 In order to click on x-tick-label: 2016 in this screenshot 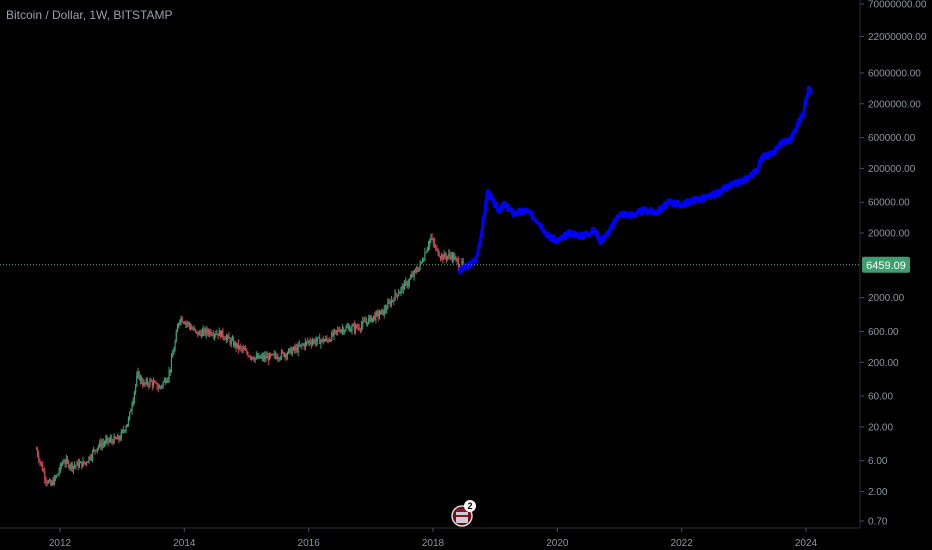, I will do `click(309, 543)`.